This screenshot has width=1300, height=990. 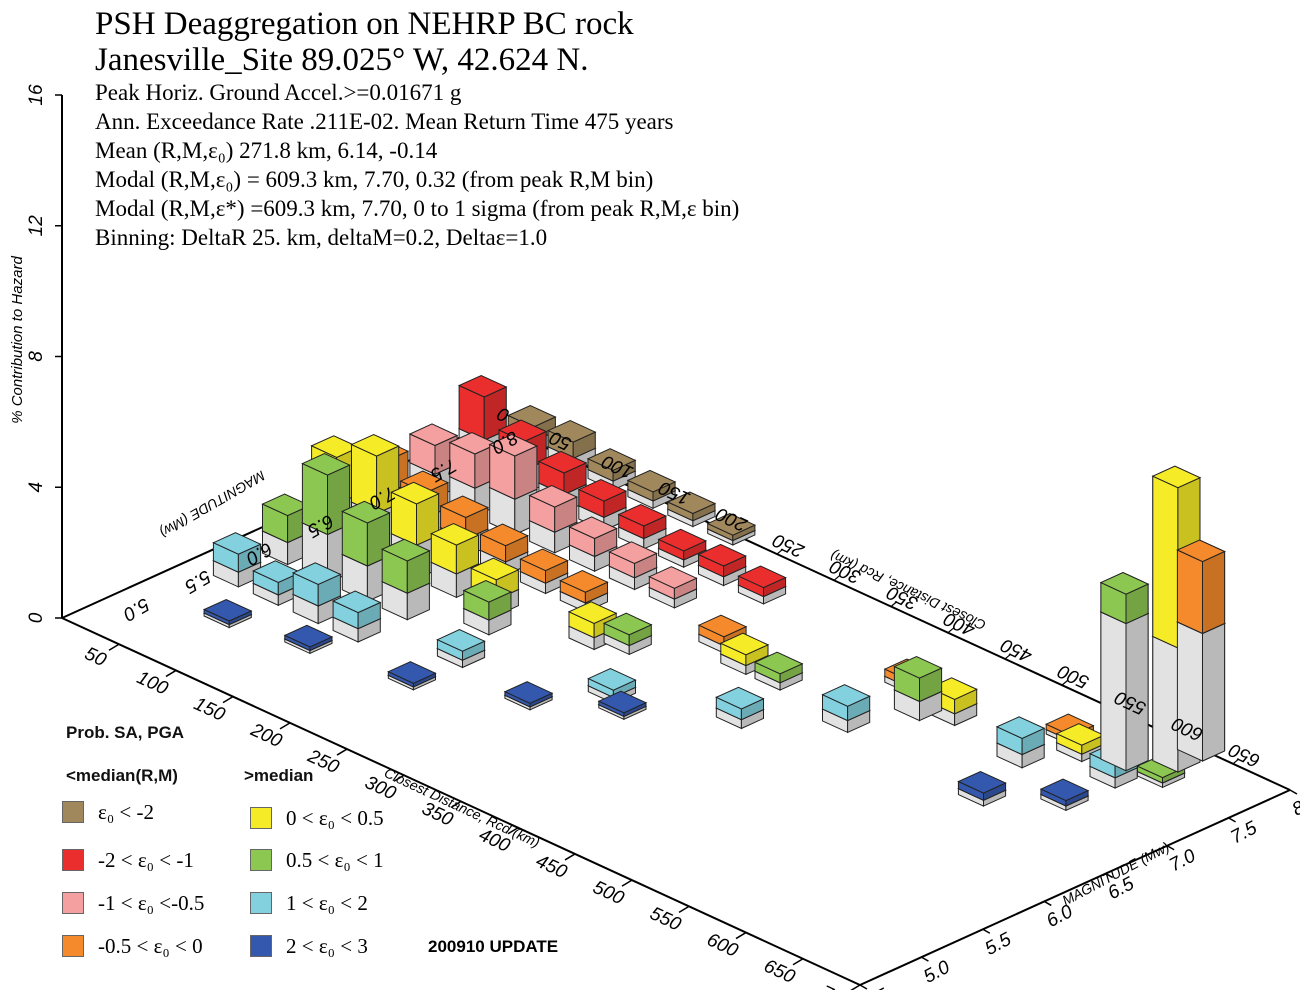 What do you see at coordinates (151, 902) in the screenshot?
I see `legend-label: -1 < ε₀ <-0.5` at bounding box center [151, 902].